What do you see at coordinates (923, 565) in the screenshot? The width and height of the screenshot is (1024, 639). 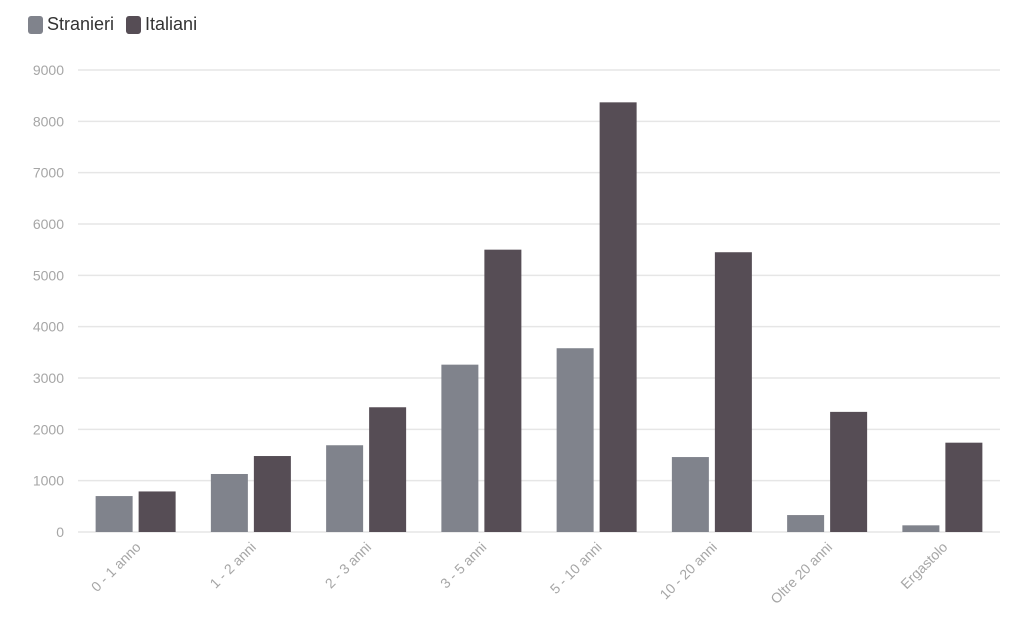 I see `x-tick-label: Ergastolo` at bounding box center [923, 565].